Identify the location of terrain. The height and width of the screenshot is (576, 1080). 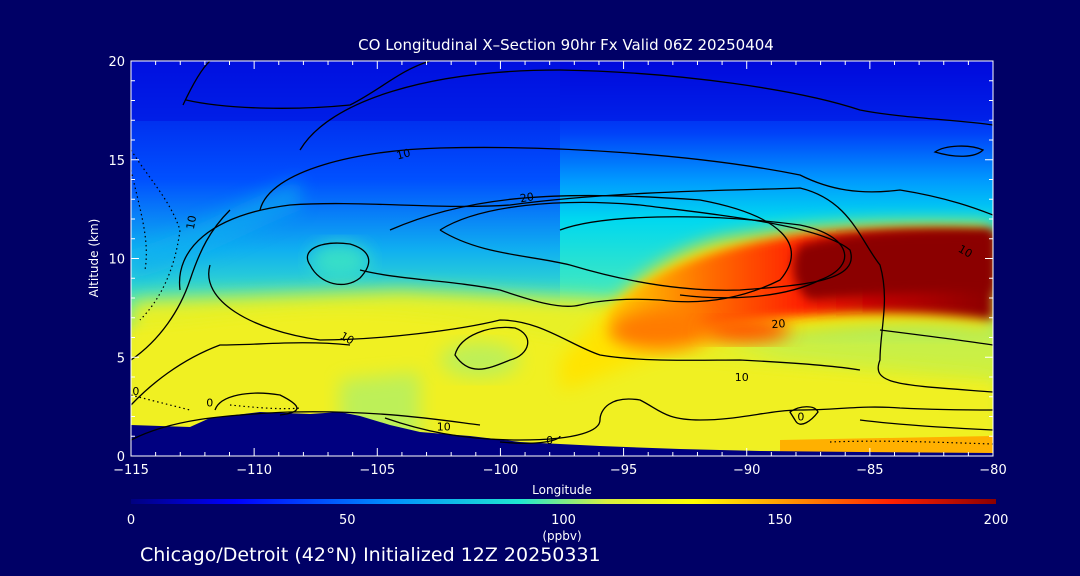
(562, 434).